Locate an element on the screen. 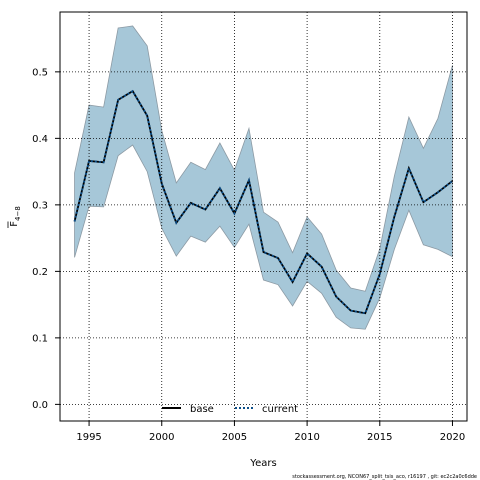 Image resolution: width=480 pixels, height=480 pixels. y-tick-label: 0.3 is located at coordinates (40, 205).